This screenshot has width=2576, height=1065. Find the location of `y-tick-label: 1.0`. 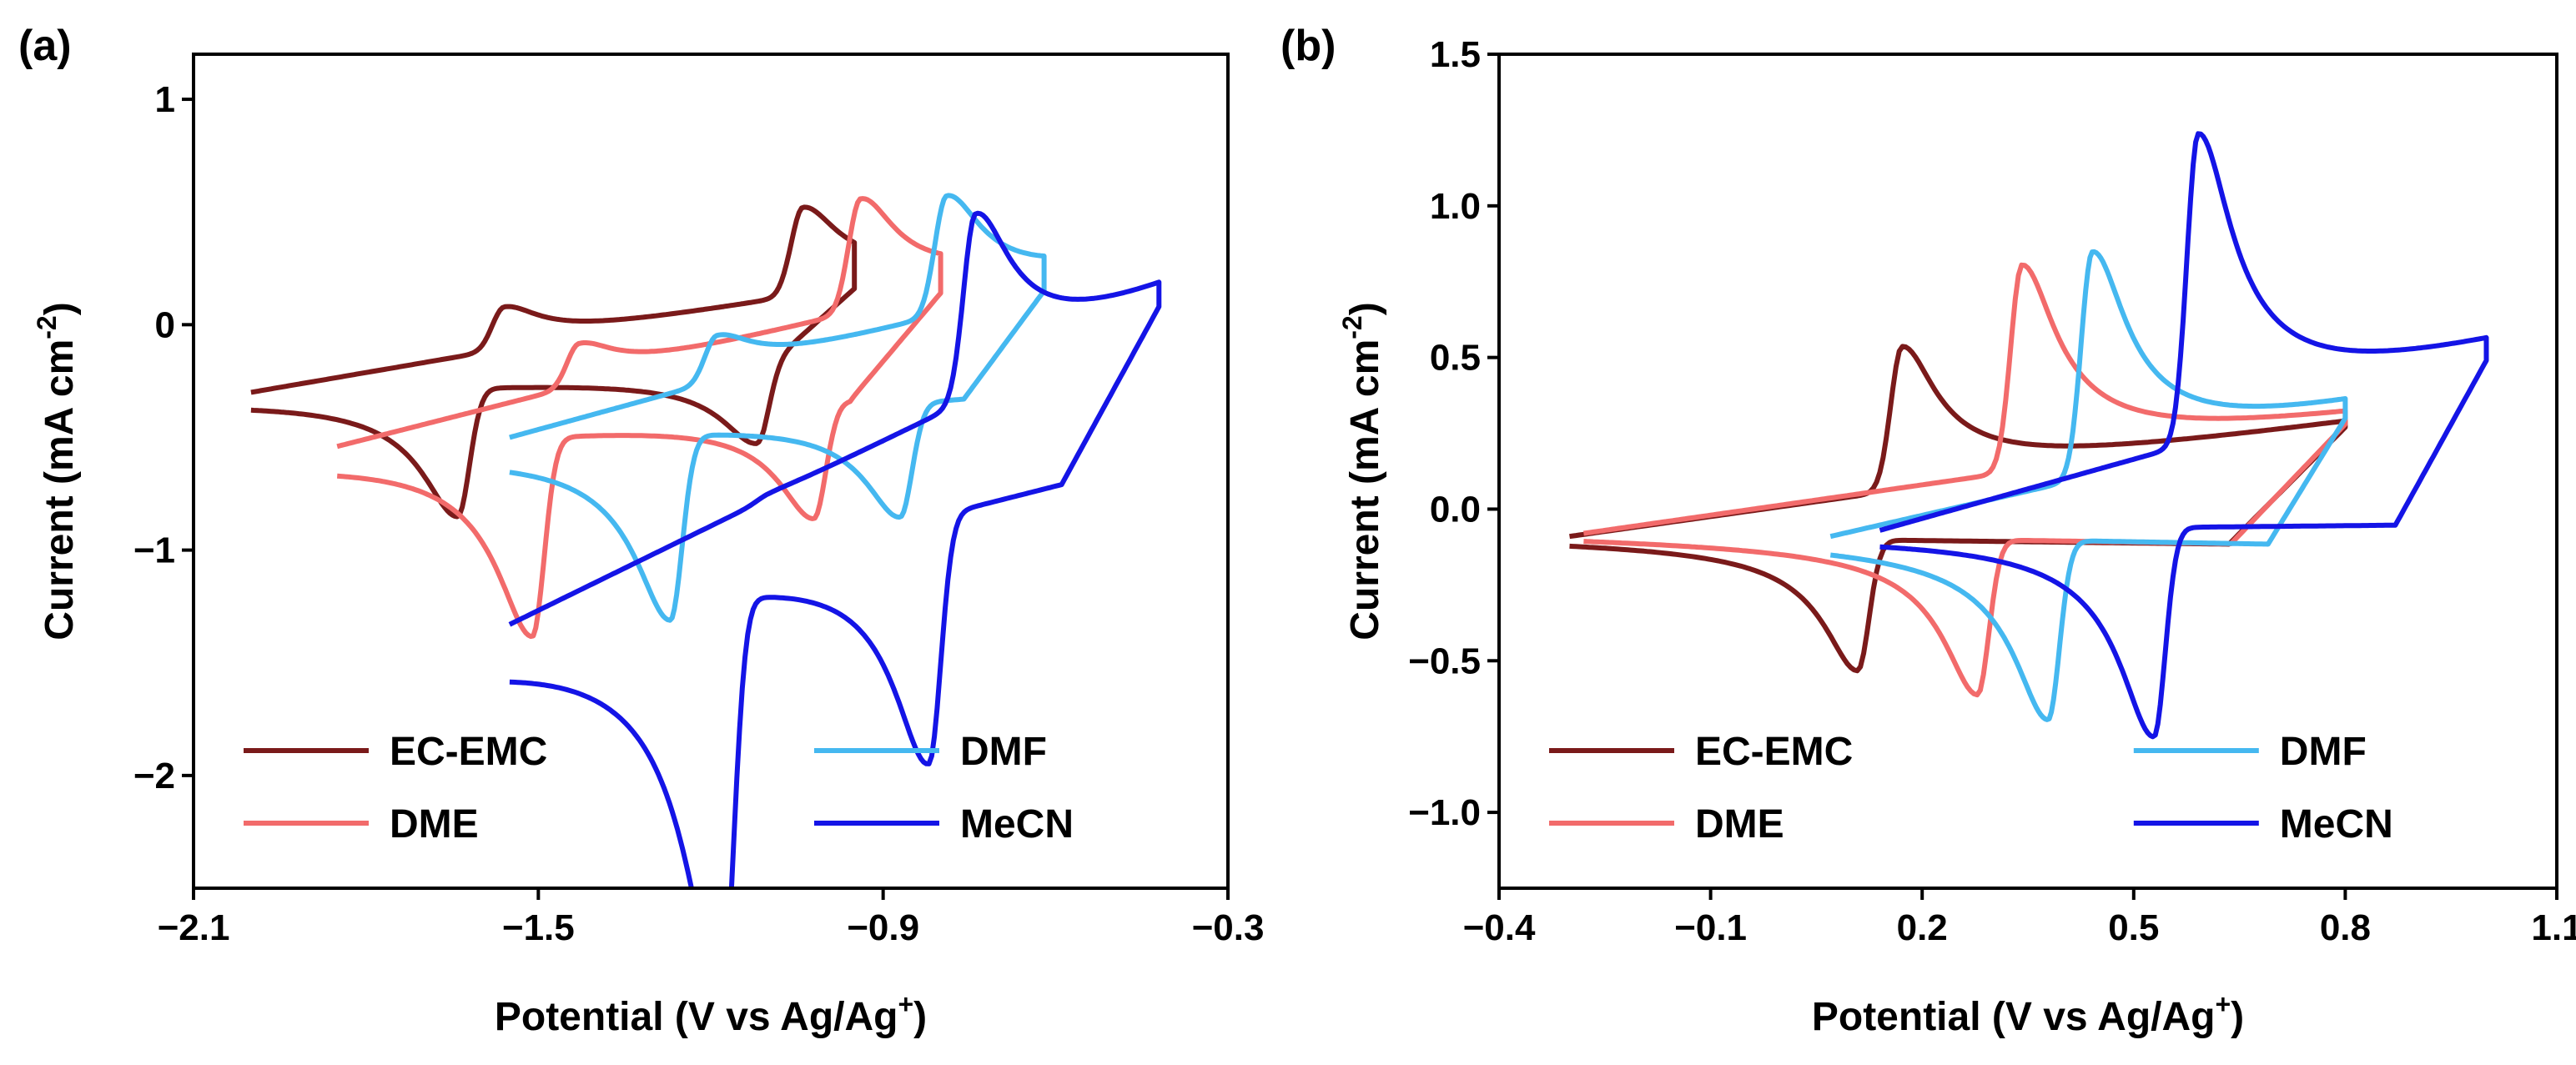

y-tick-label: 1.0 is located at coordinates (1455, 206).